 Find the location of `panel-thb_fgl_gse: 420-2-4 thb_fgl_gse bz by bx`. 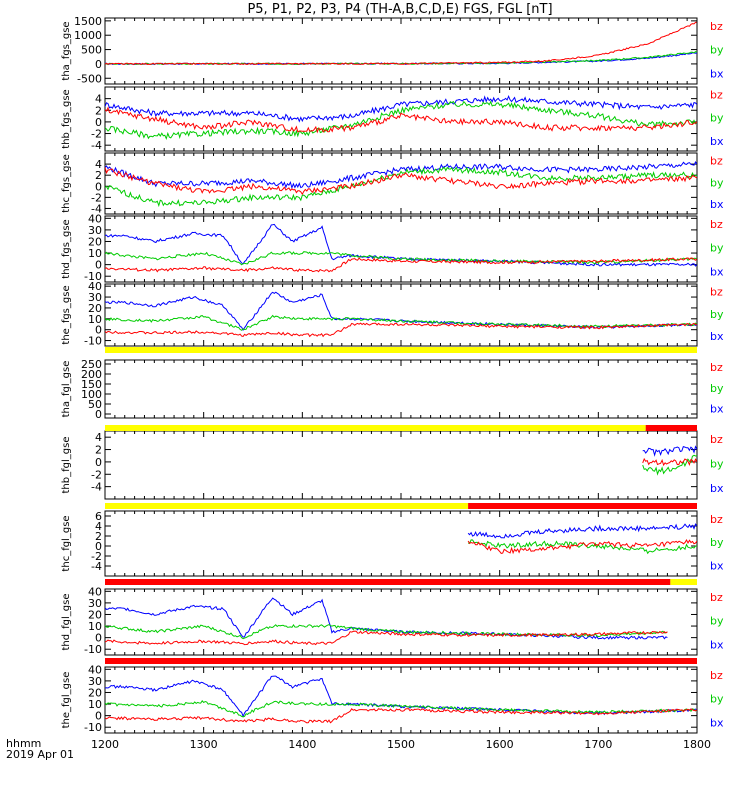

panel-thb_fgl_gse: 420-2-4 thb_fgl_gse bz by bx is located at coordinates (392, 462).